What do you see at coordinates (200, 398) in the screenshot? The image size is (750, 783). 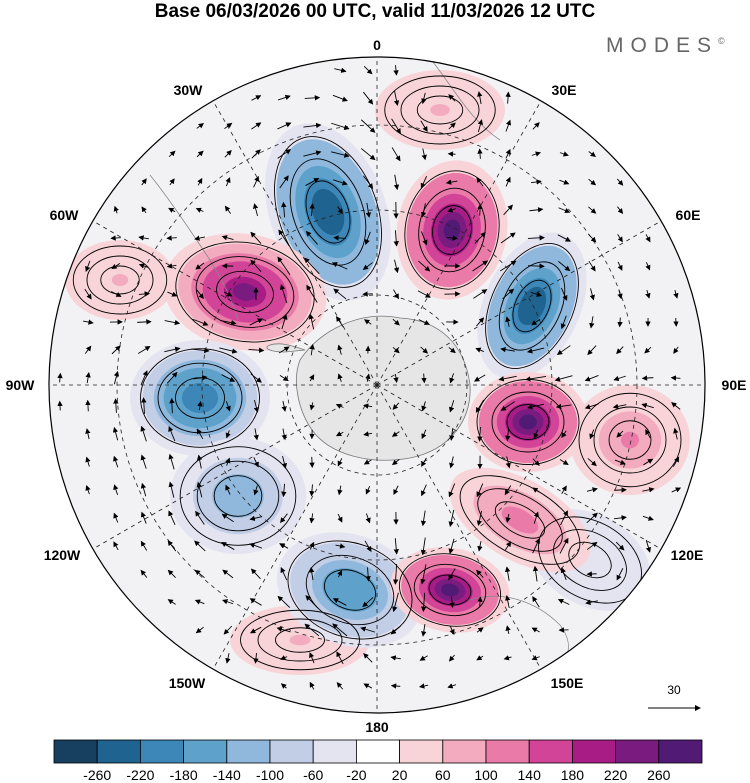 I see `low-center-3-band` at bounding box center [200, 398].